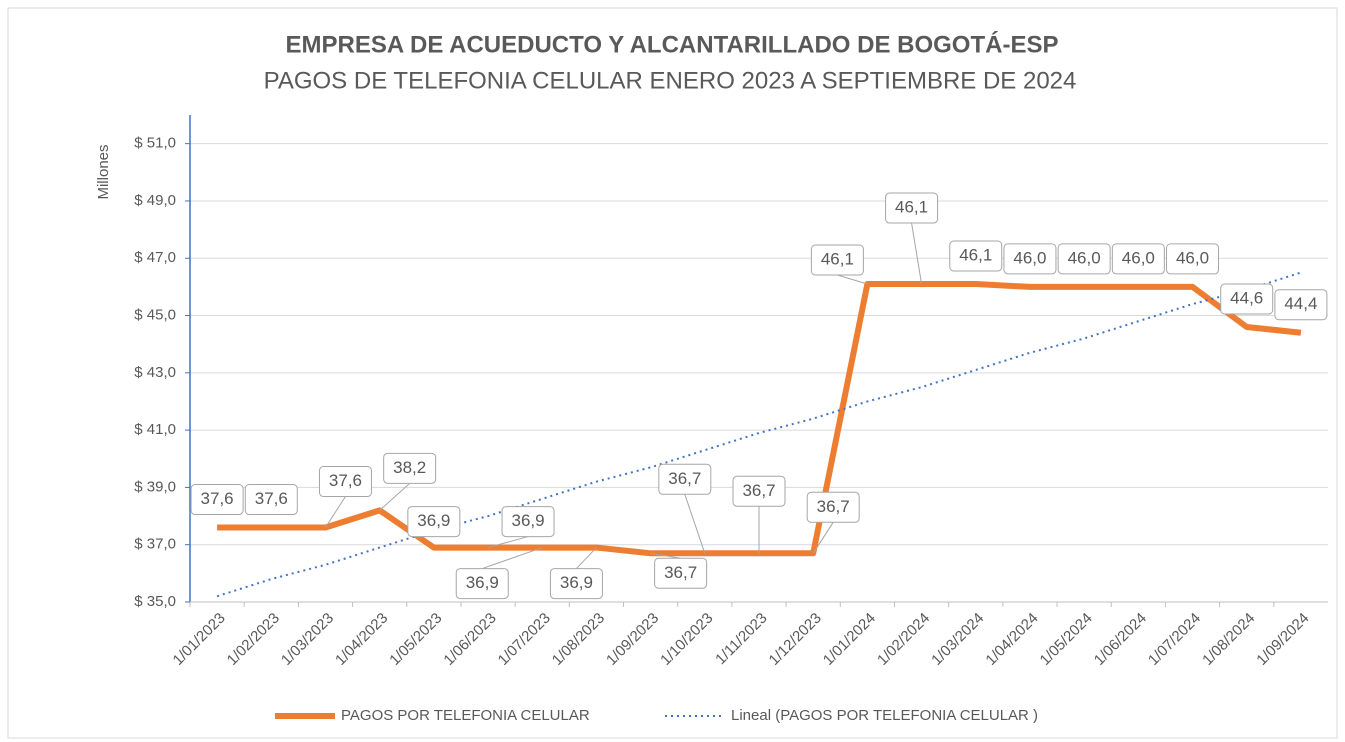  Describe the element at coordinates (155, 544) in the screenshot. I see `y-tick-label: $ 37,0` at that location.